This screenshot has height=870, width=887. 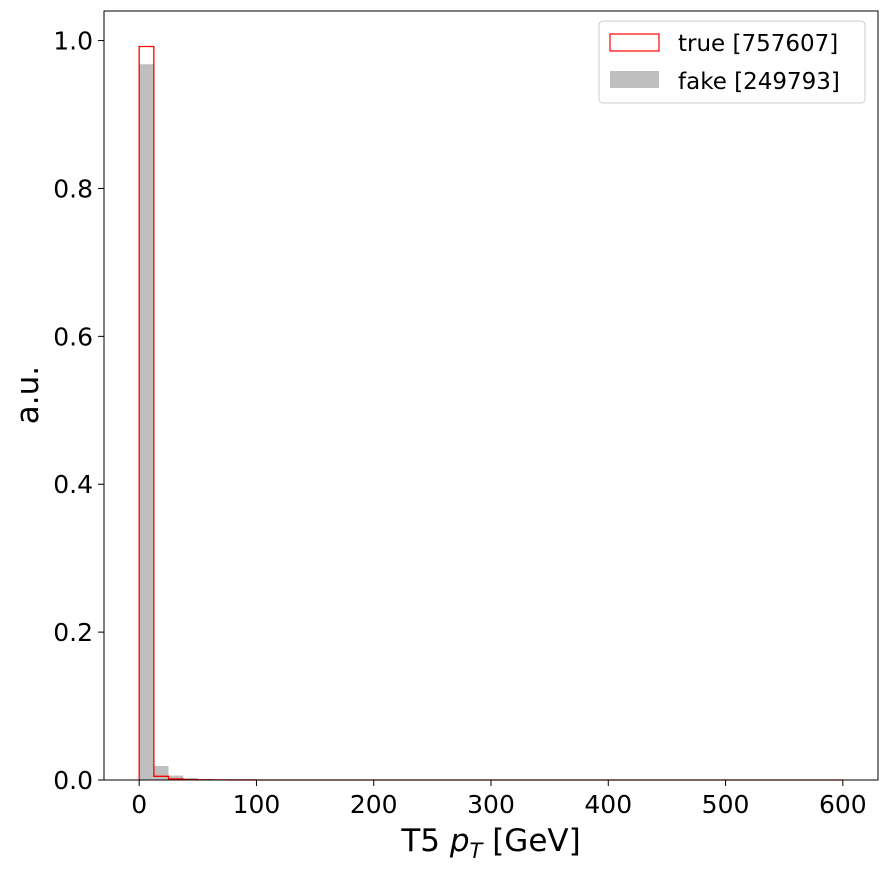 I want to click on y-axis: 0.0 0.2 0.4 0.6 0.8 1.0, so click(x=78, y=411).